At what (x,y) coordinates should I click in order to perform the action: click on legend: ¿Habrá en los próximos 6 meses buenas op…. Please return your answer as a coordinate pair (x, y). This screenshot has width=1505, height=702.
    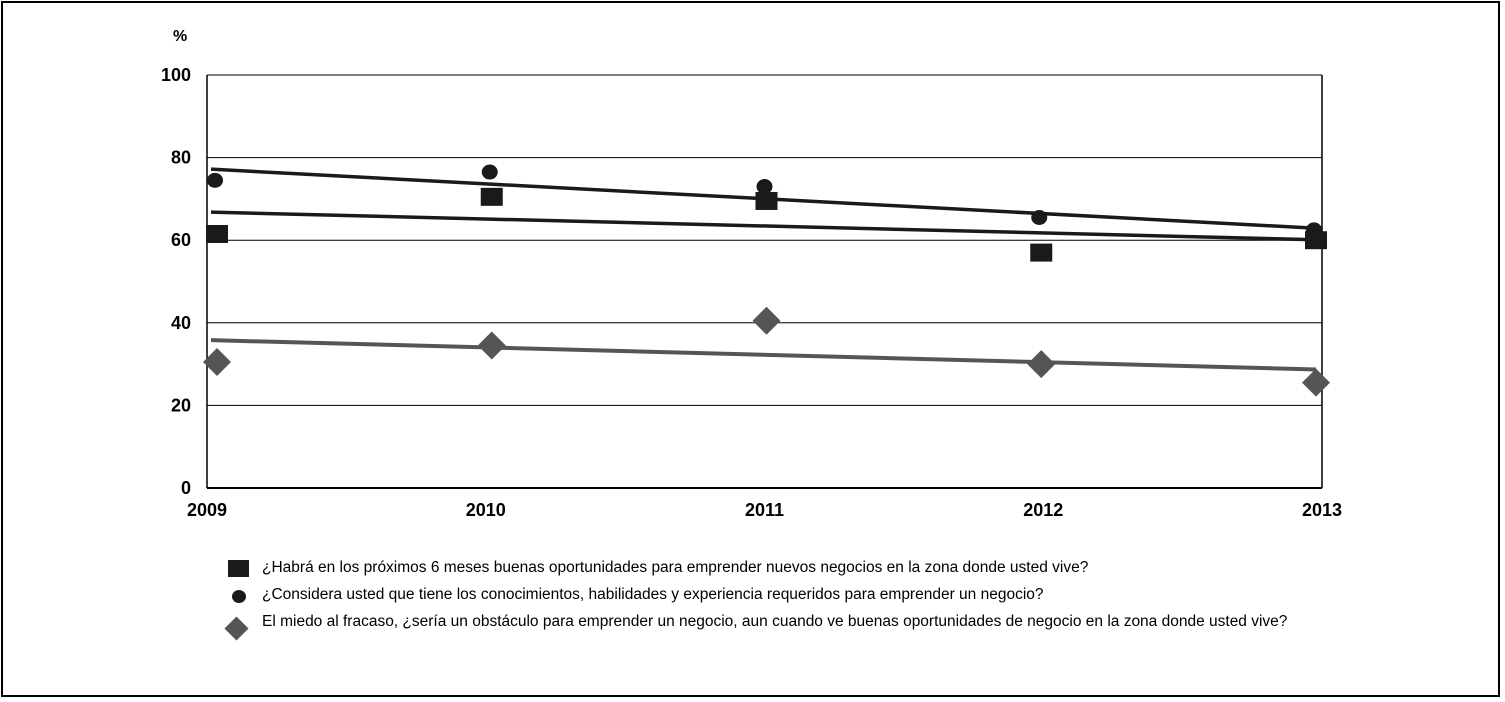
    Looking at the image, I should click on (765, 599).